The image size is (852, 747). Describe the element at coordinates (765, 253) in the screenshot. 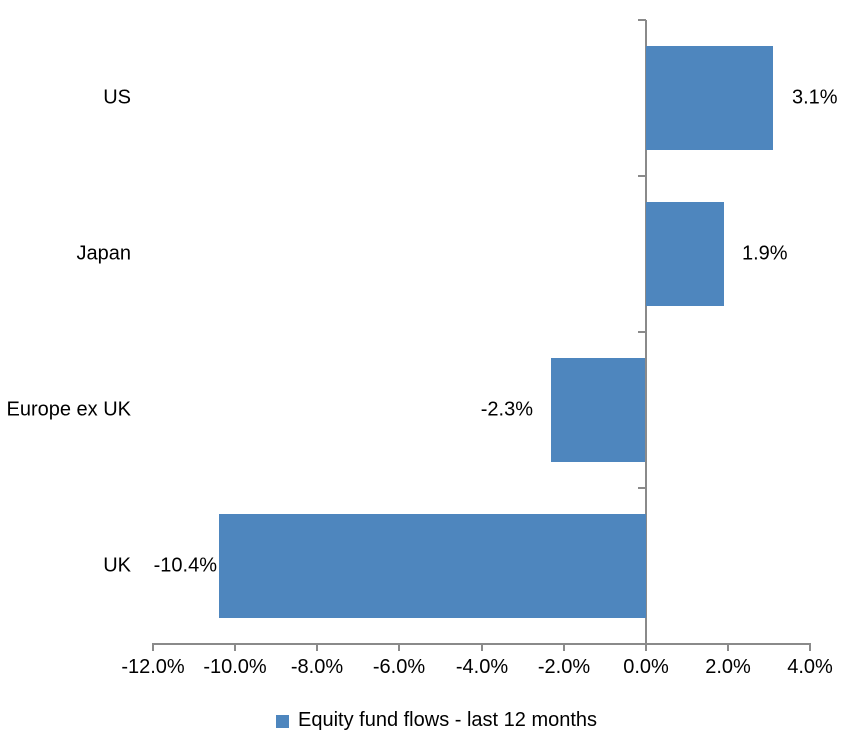

I see `value-label-japan: 1.9%` at that location.